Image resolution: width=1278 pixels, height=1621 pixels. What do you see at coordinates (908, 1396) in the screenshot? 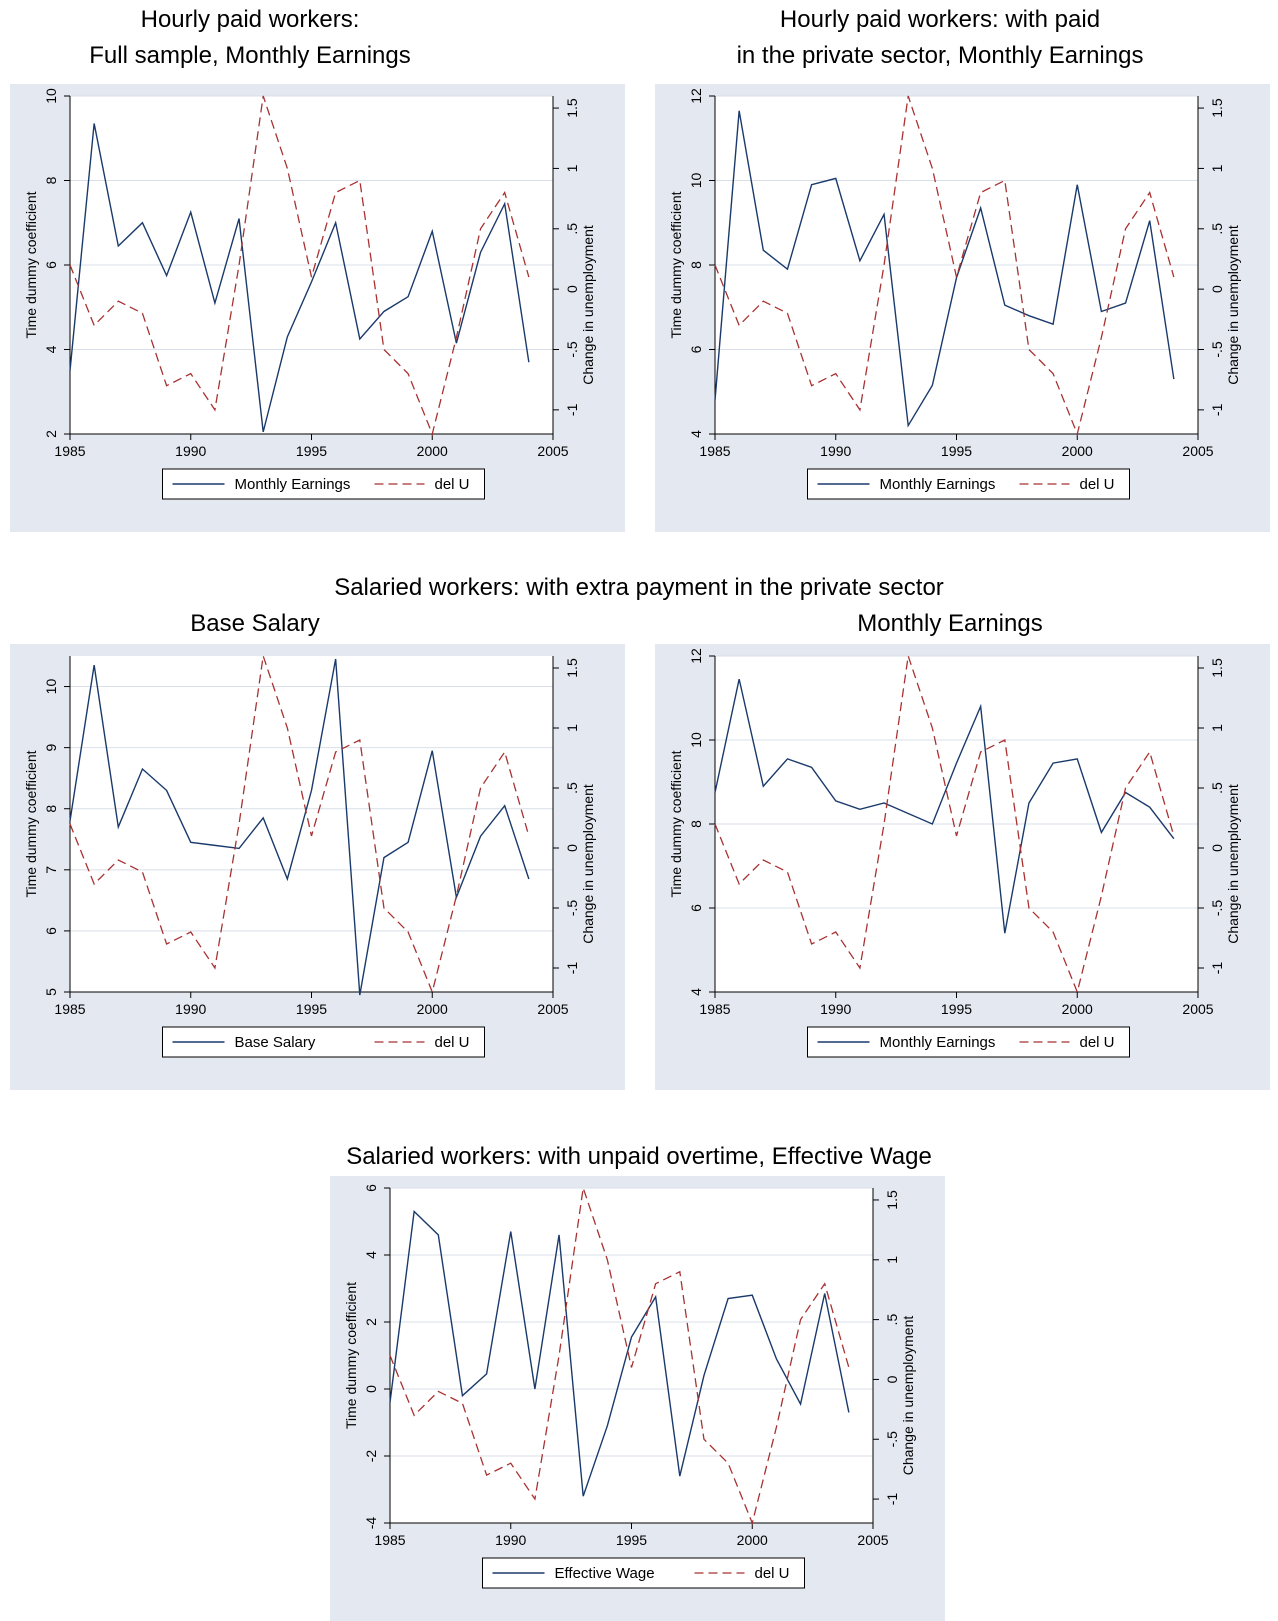
I see `chart-5-y2-axis-title: Change in unemployment` at bounding box center [908, 1396].